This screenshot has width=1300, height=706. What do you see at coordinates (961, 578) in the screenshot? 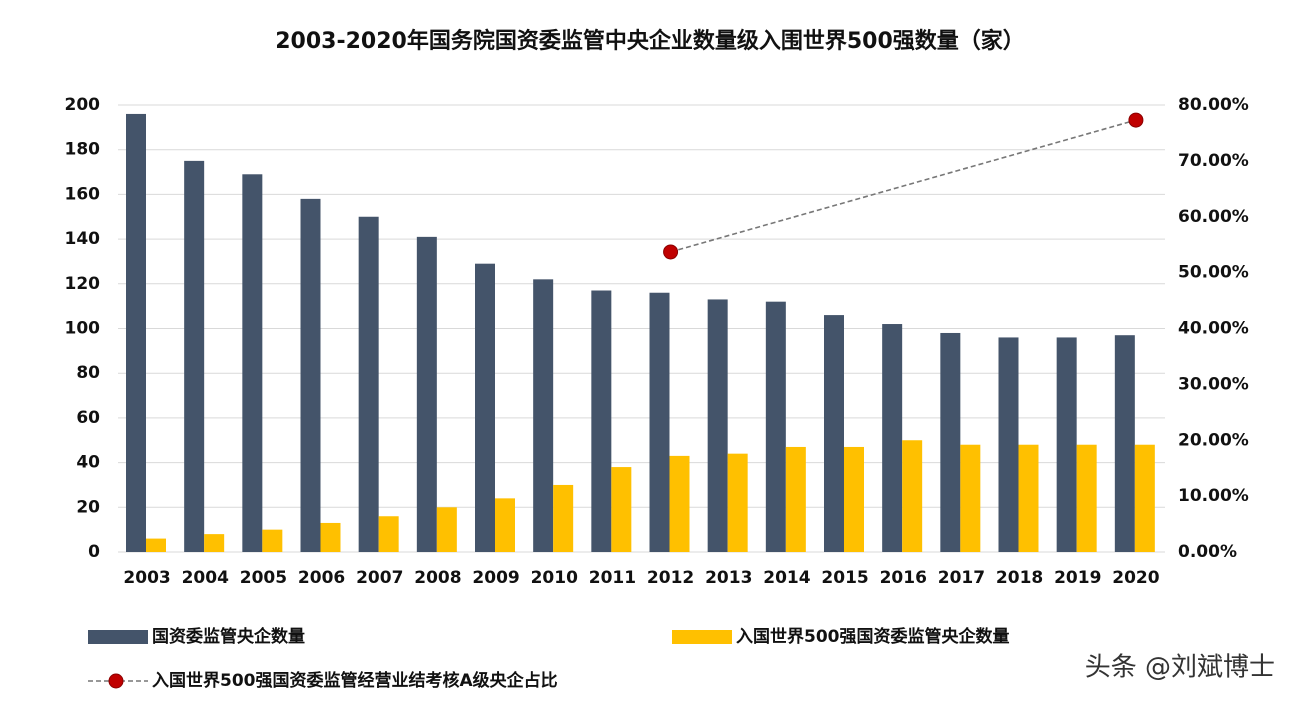
I see `x-tick-label: 2017` at bounding box center [961, 578].